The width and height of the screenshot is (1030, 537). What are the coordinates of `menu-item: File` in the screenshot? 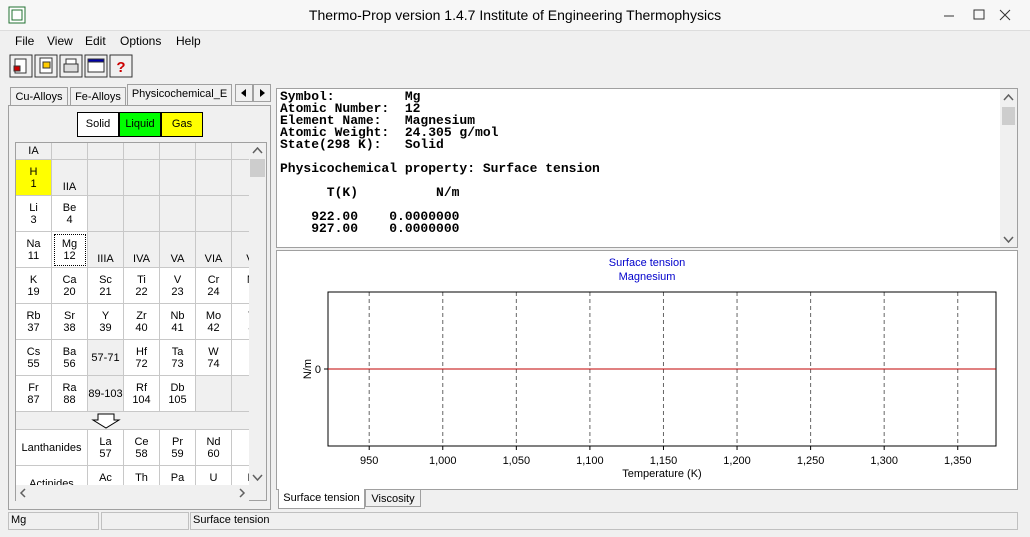 It's located at (25, 41).